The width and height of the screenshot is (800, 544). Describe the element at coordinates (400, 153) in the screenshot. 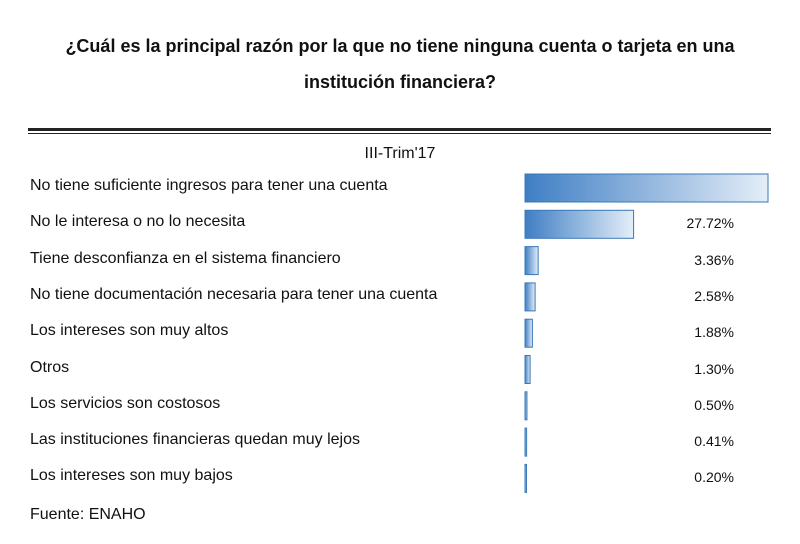

I see `period-header: III-Trim'17` at that location.